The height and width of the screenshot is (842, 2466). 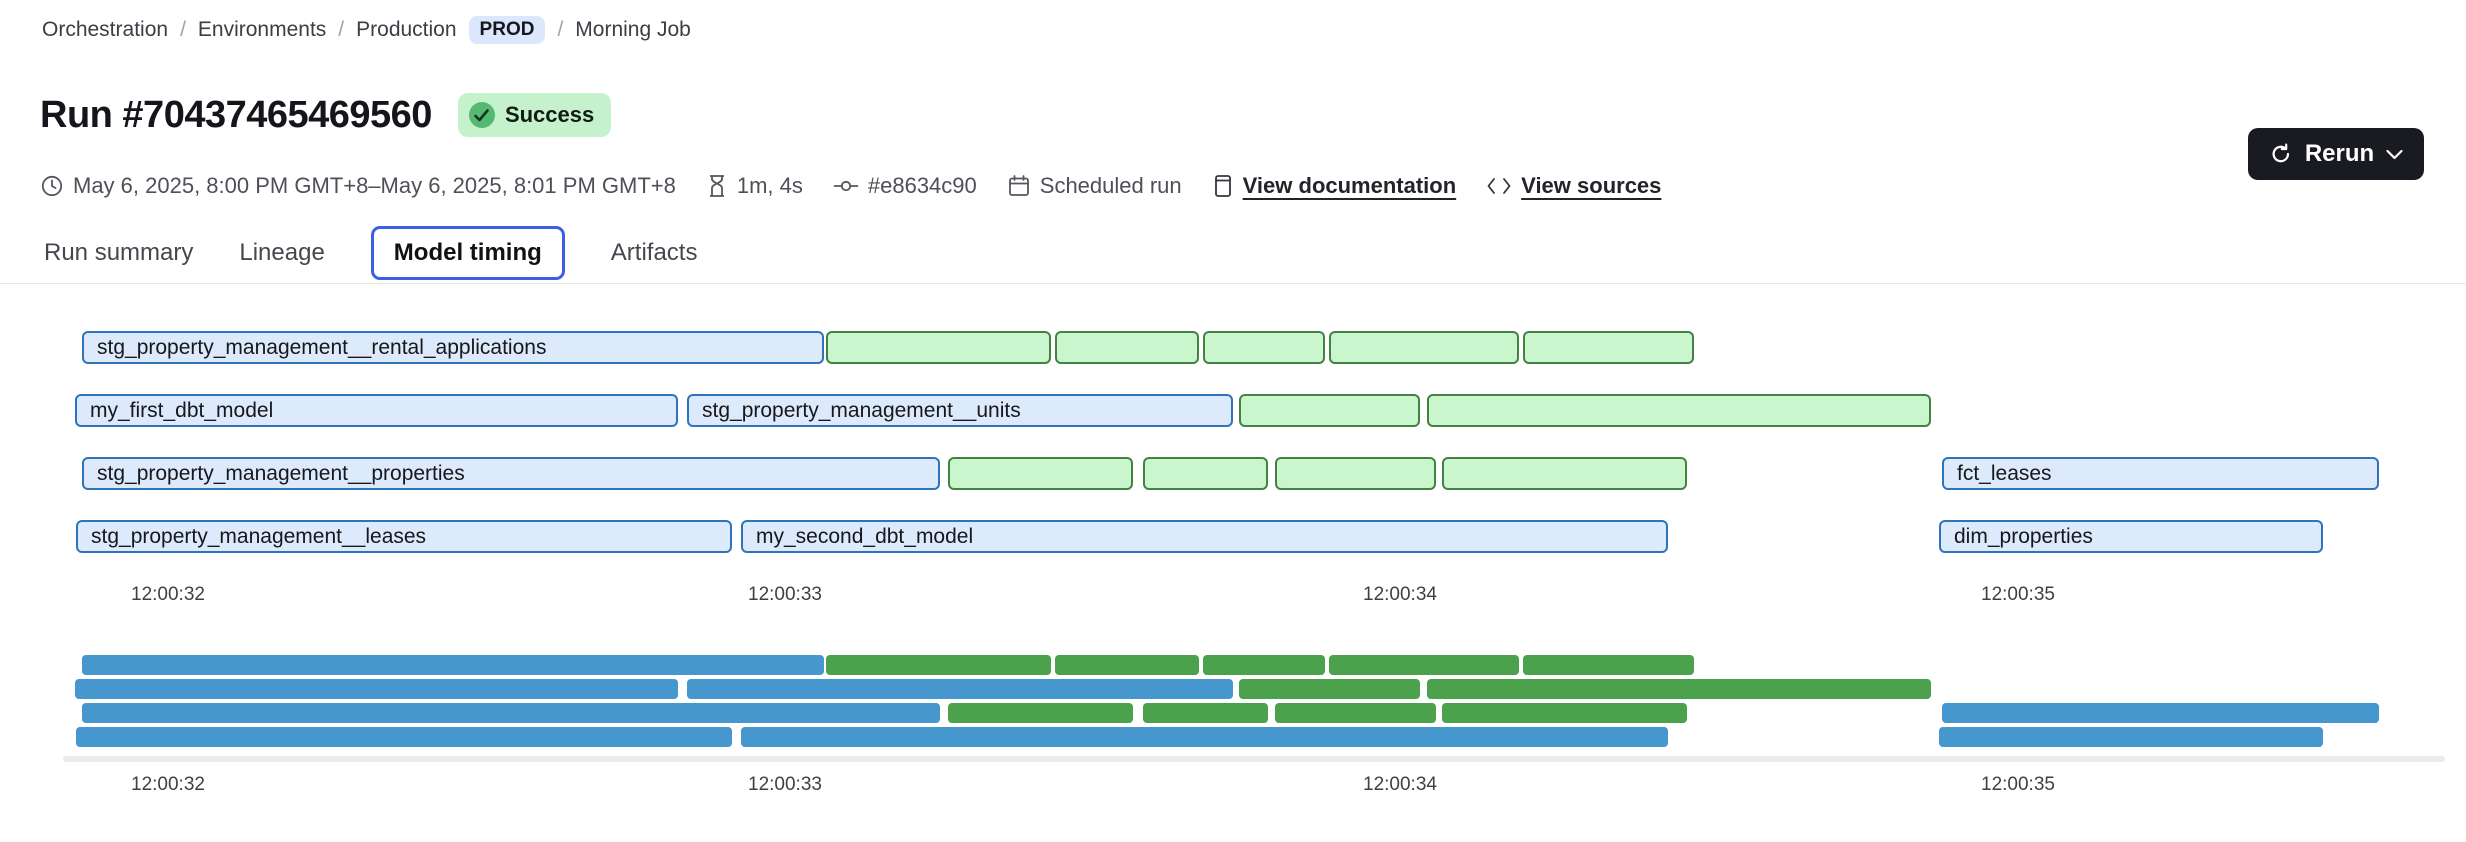 What do you see at coordinates (1499, 186) in the screenshot?
I see `code-icon` at bounding box center [1499, 186].